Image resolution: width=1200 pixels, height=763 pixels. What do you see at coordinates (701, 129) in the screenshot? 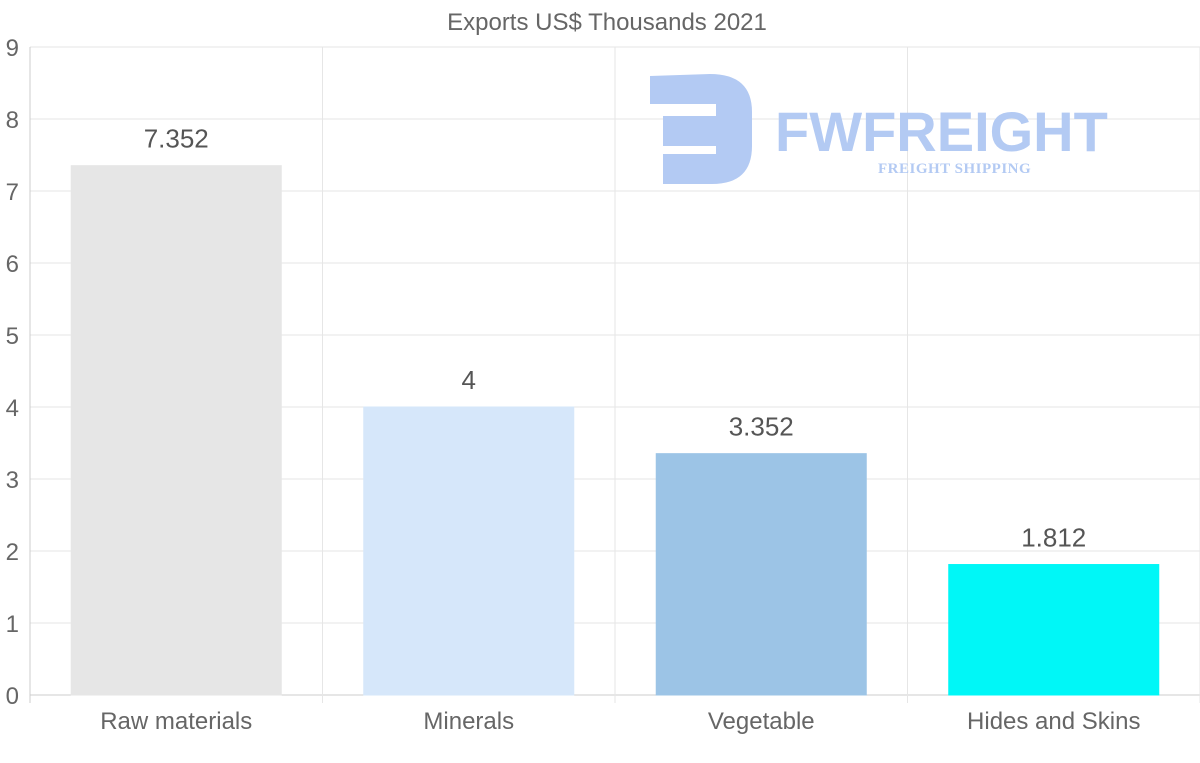
I see `fwfreight-logo-icon` at bounding box center [701, 129].